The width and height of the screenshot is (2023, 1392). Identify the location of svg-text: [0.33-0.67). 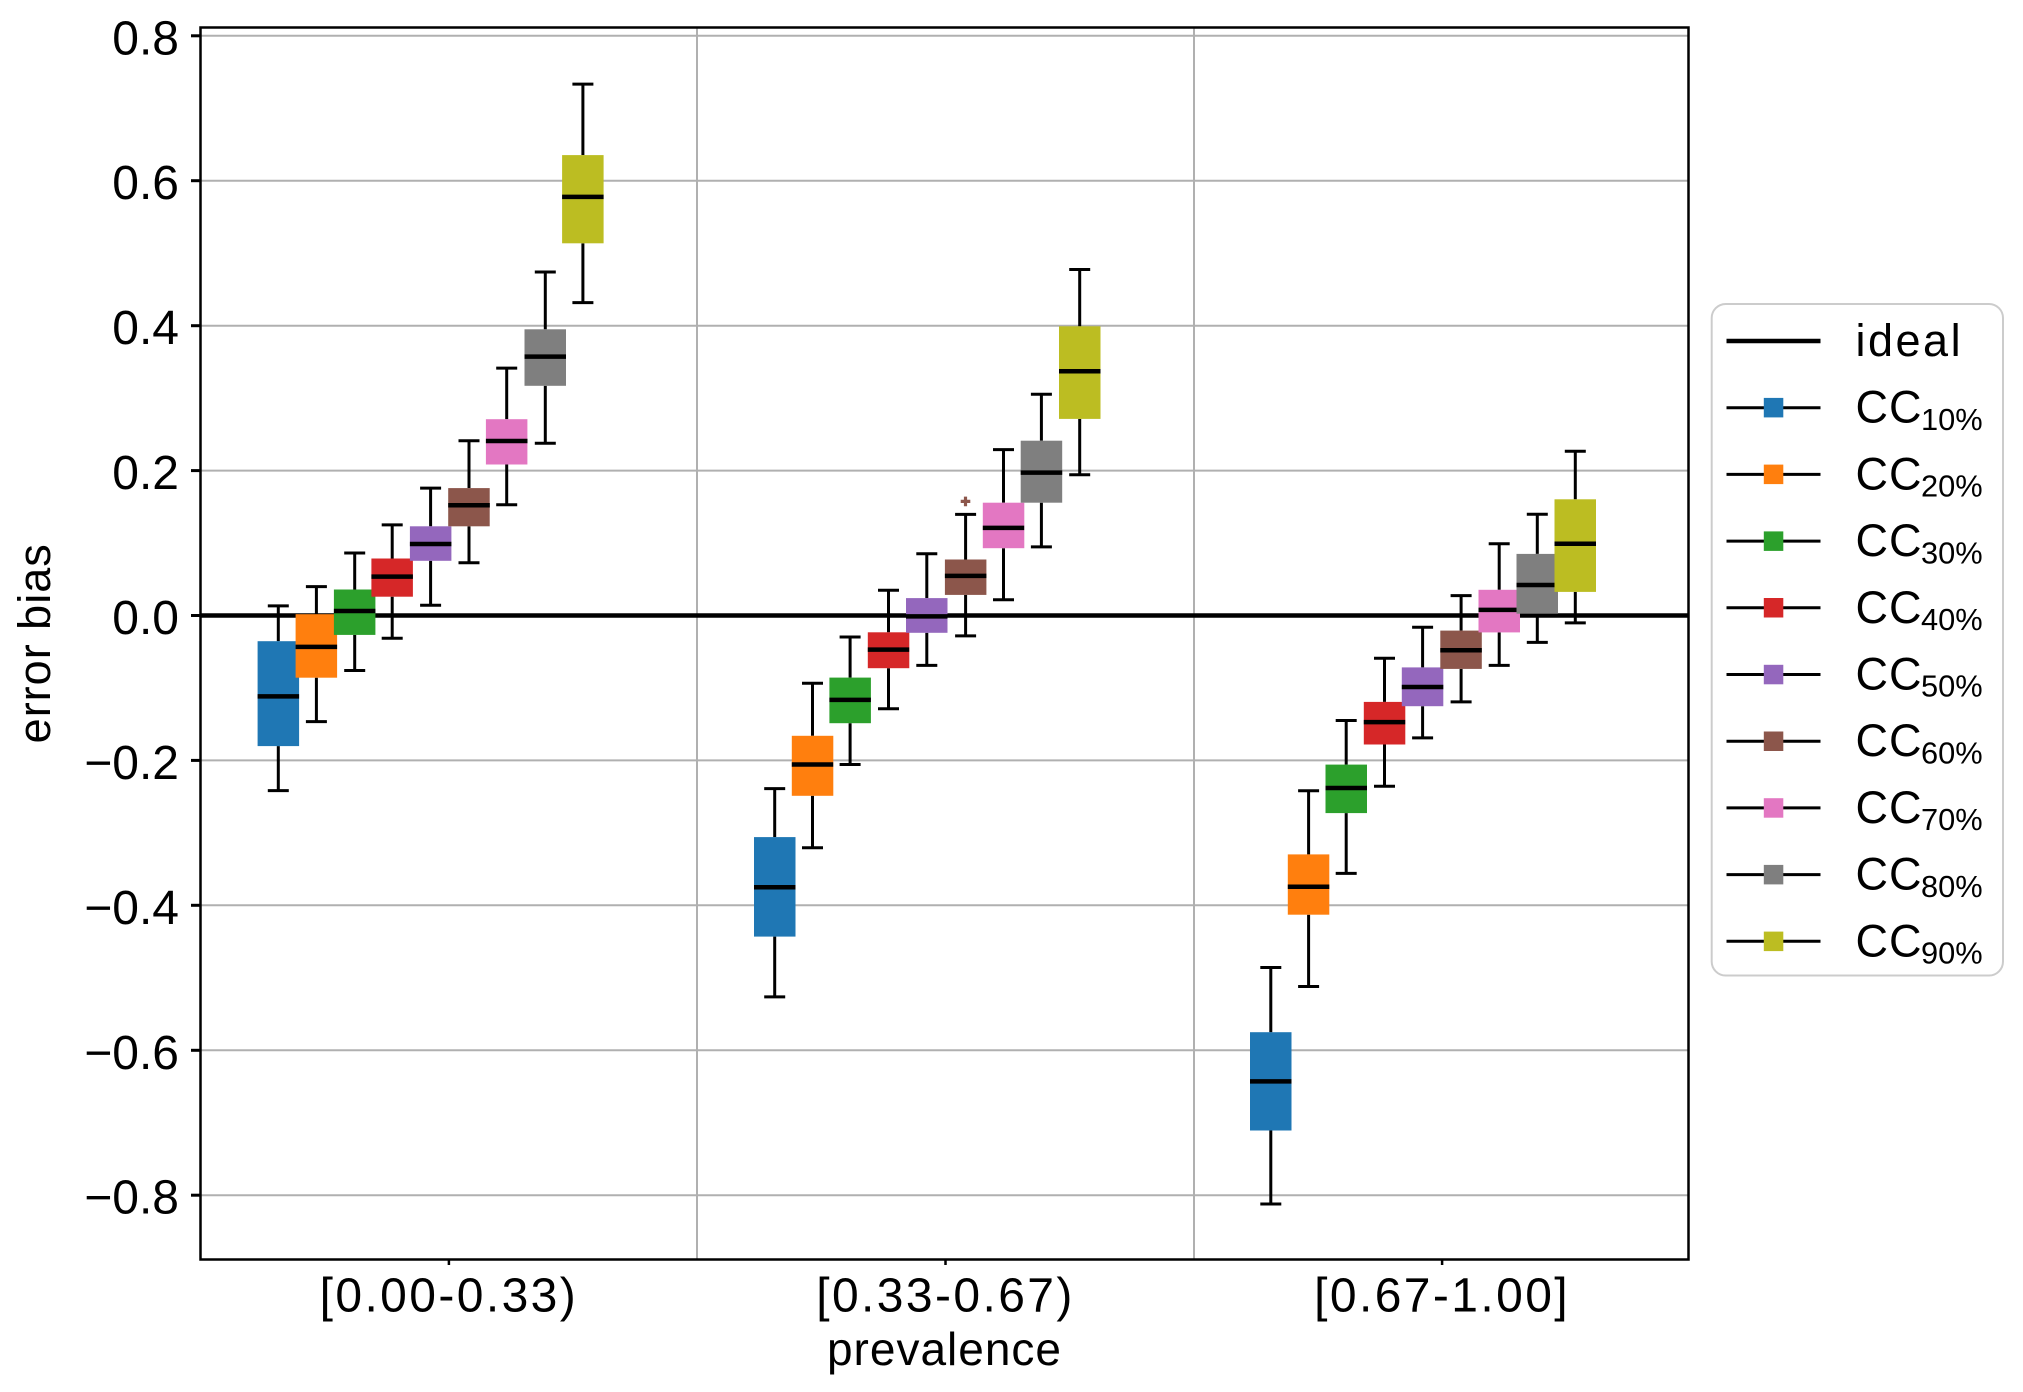
(945, 1296).